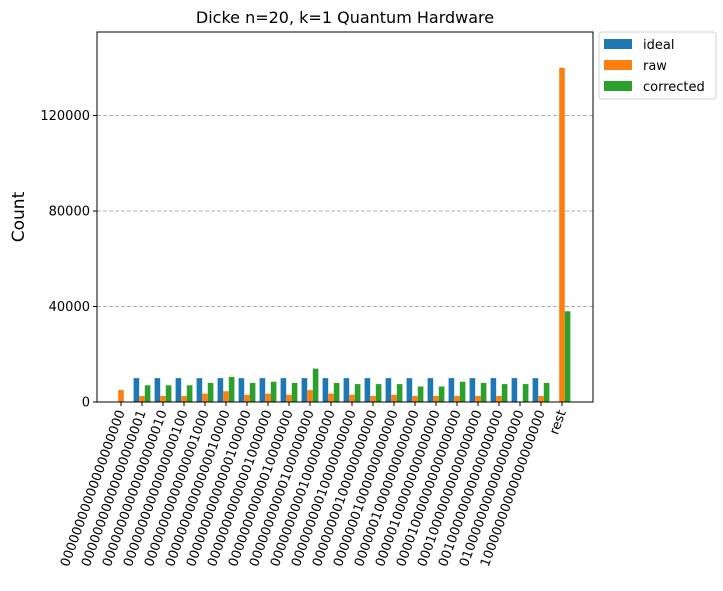 This screenshot has width=723, height=591. Describe the element at coordinates (655, 66) in the screenshot. I see `legend-label: raw` at that location.